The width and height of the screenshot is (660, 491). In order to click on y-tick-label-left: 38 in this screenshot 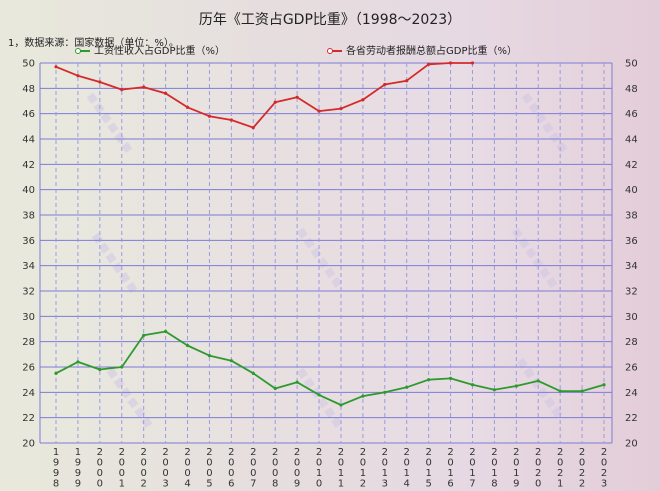, I will do `click(28, 216)`.